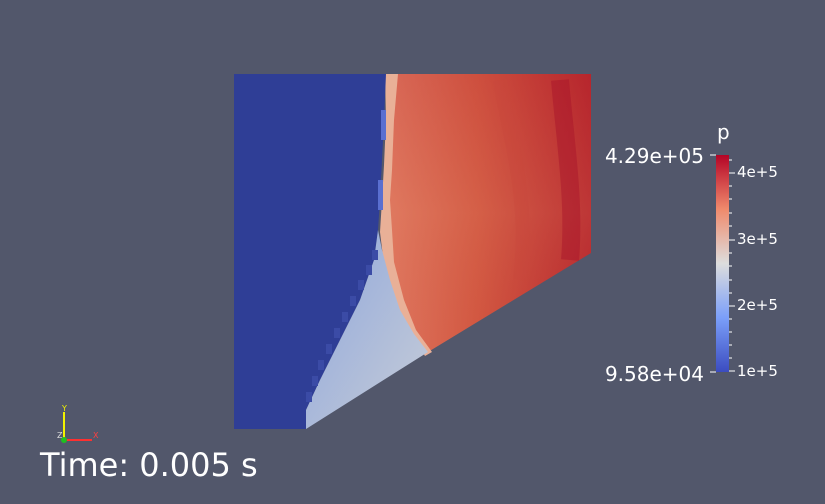 Image resolution: width=825 pixels, height=504 pixels. I want to click on colorbar-ticks, so click(732, 265).